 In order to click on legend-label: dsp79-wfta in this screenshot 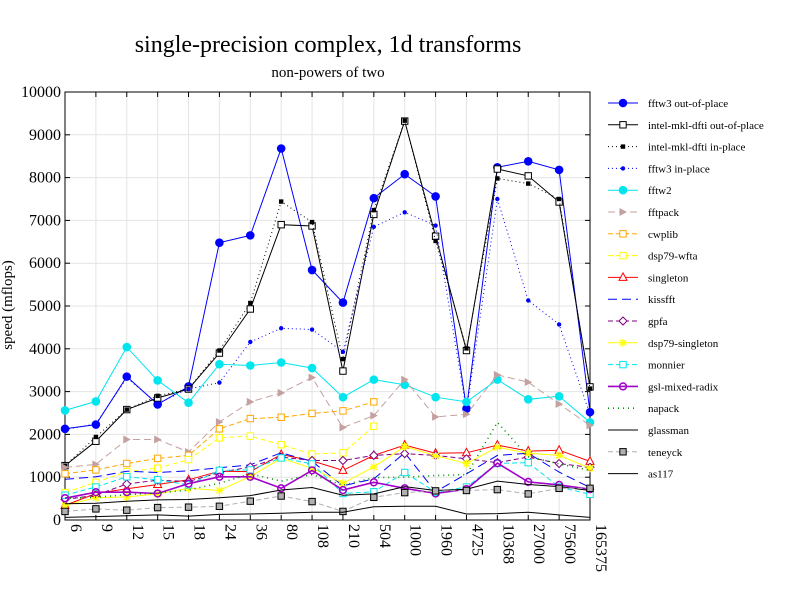, I will do `click(673, 257)`.